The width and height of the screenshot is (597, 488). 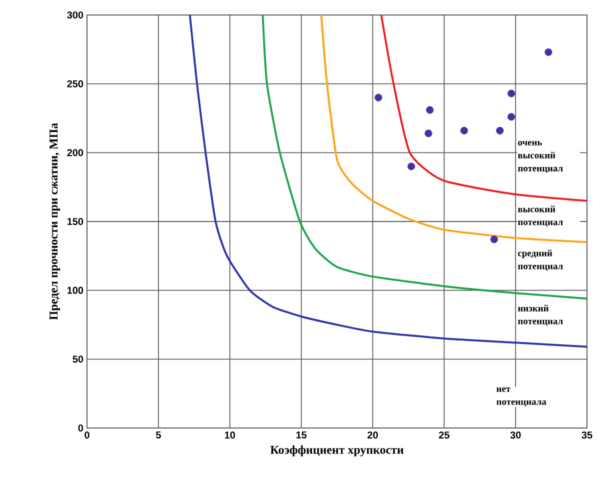 What do you see at coordinates (484, 108) in the screenshot?
I see `line-series` at bounding box center [484, 108].